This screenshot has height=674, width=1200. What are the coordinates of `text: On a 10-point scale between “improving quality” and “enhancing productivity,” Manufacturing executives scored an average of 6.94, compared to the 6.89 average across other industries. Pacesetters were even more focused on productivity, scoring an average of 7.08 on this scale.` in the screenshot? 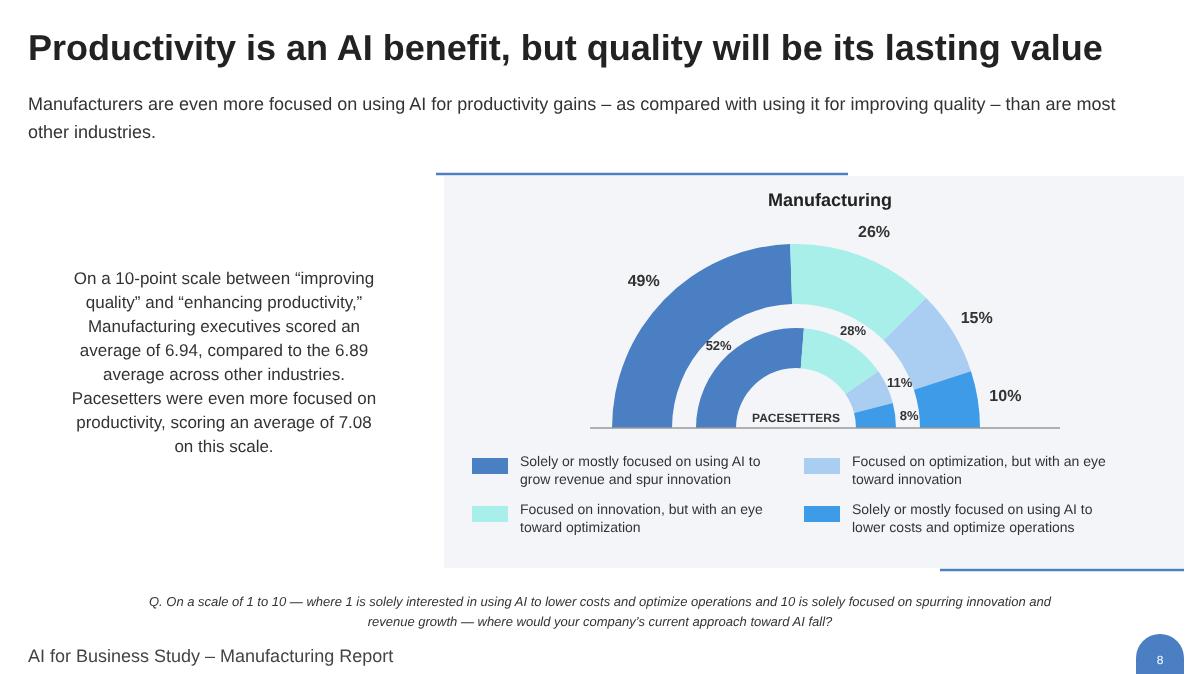 It's located at (224, 362).